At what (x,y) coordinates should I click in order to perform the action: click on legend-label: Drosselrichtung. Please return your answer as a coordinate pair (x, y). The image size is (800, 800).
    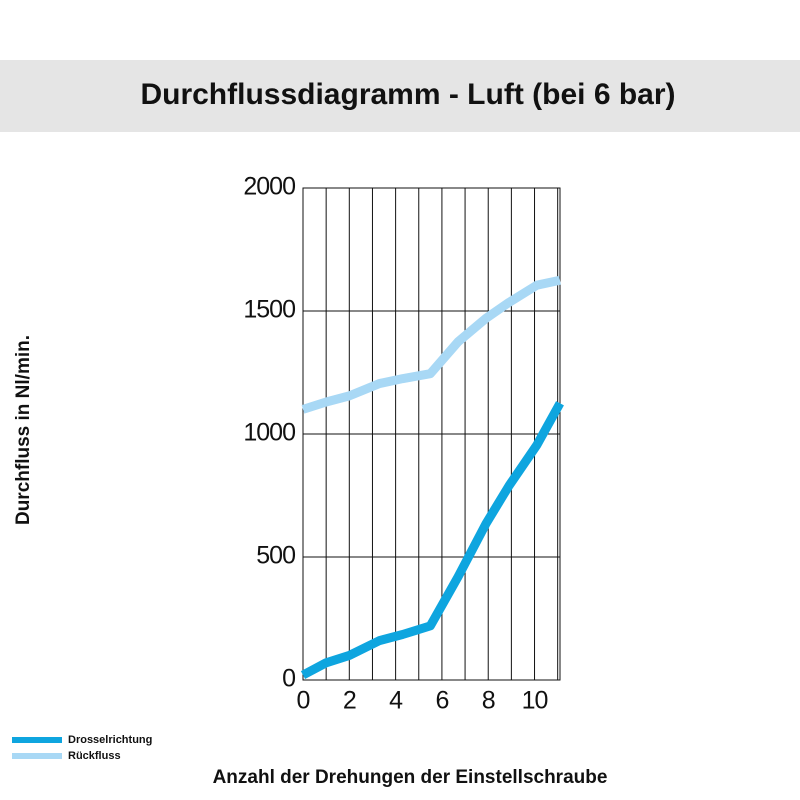
    Looking at the image, I should click on (110, 740).